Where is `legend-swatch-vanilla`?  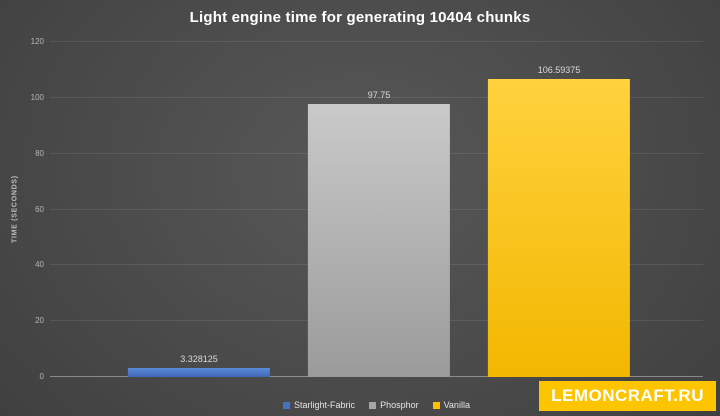
legend-swatch-vanilla is located at coordinates (436, 405).